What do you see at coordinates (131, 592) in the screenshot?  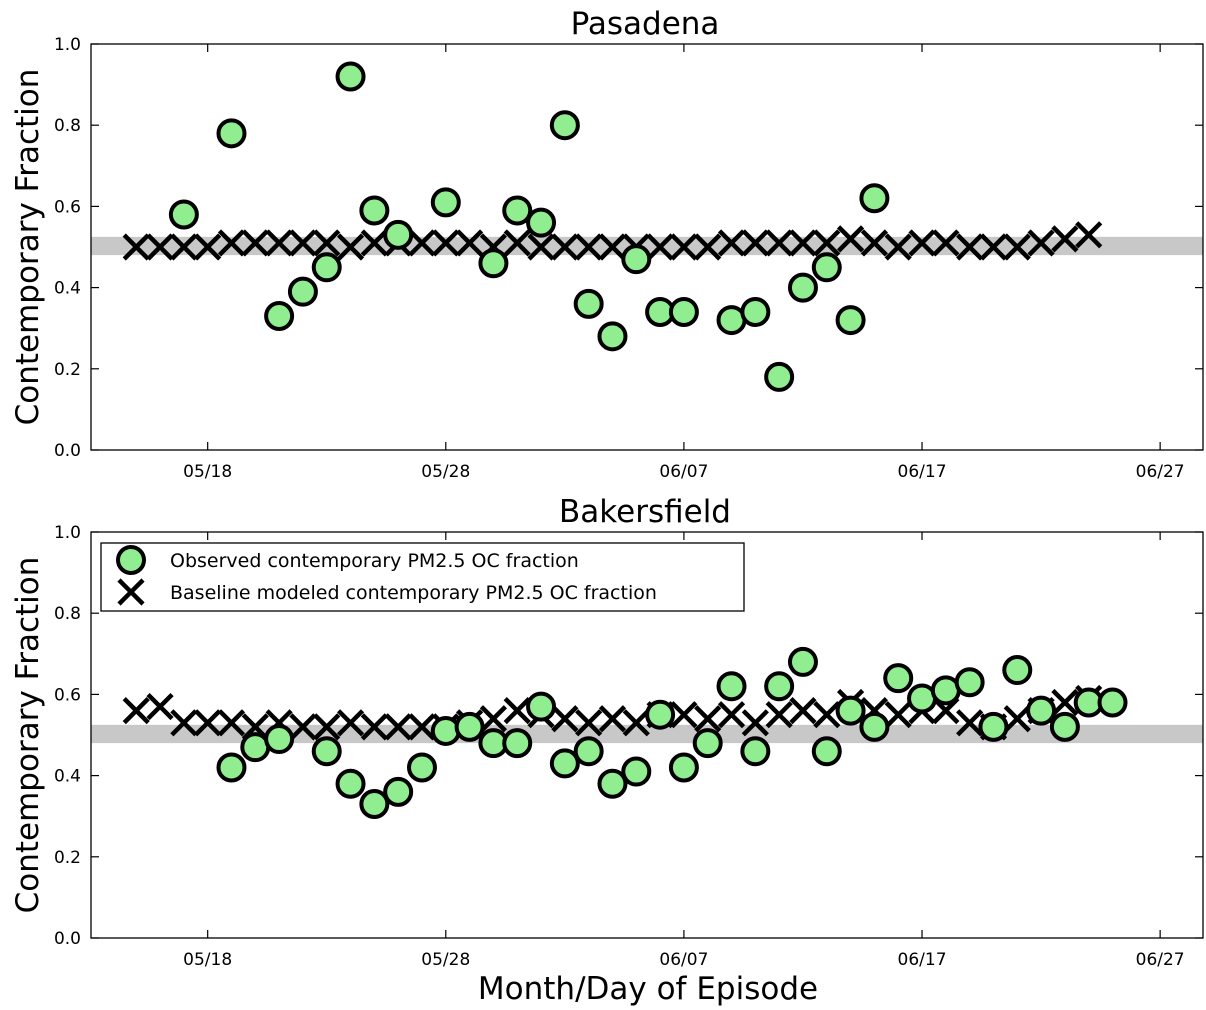 I see `legend-modeled-marker` at bounding box center [131, 592].